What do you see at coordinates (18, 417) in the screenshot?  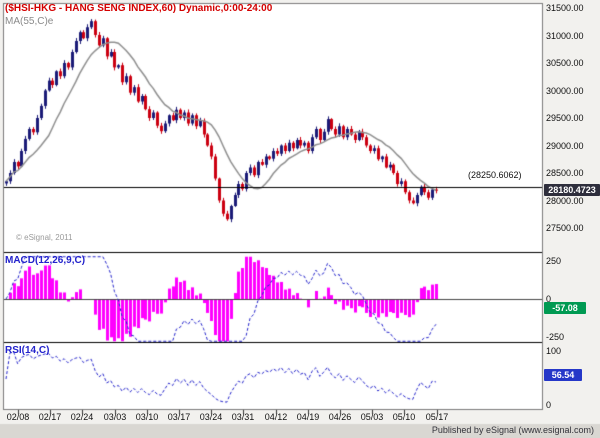 I see `x-axis-date: 02/08` at bounding box center [18, 417].